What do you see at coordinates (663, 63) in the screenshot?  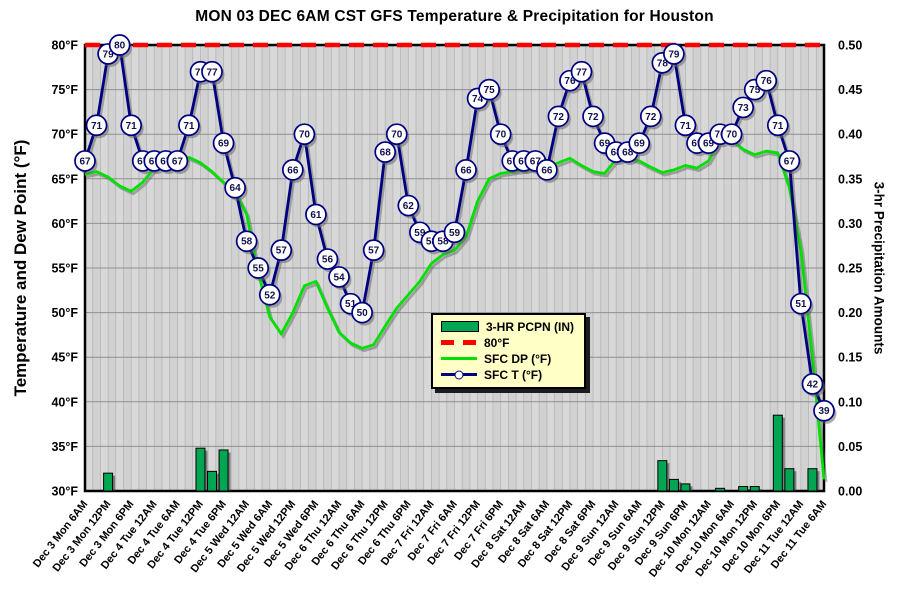 I see `temp-marker-label: 78` at bounding box center [663, 63].